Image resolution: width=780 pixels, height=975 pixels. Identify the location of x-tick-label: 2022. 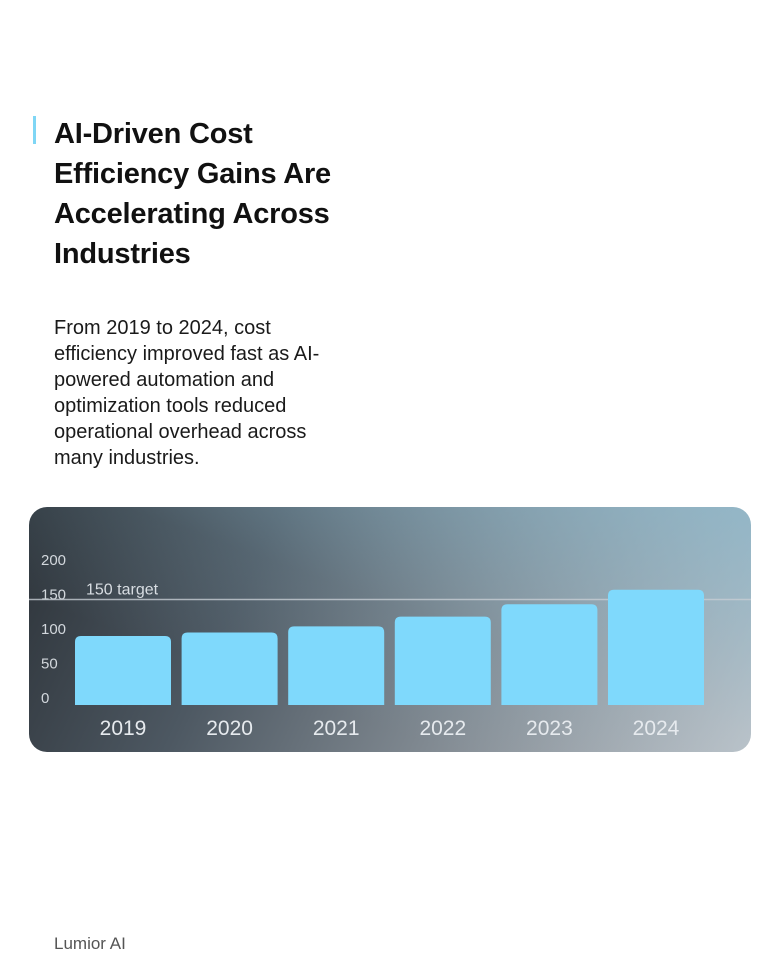
(442, 728).